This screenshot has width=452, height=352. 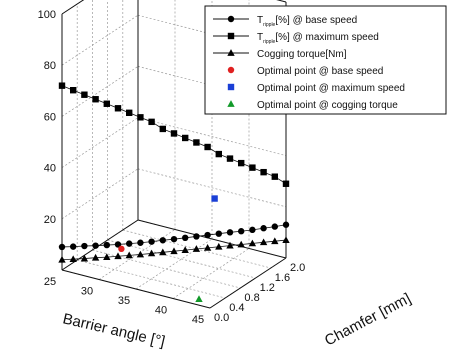 I want to click on optimal-point-circle, so click(x=121, y=249).